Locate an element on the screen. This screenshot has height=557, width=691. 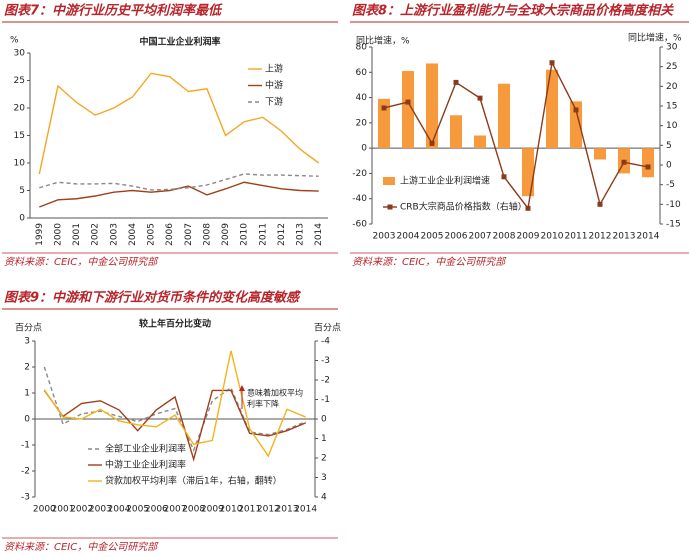
figure-title: 图表8：上游行业盈利能力与全球大宗商品价格高度相关 is located at coordinates (513, 11).